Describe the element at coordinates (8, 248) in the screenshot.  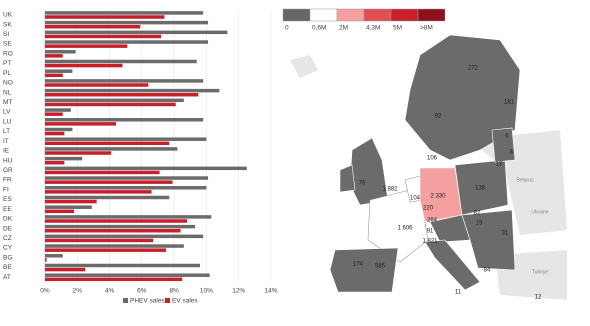
I see `y-tick-label: CY` at that location.